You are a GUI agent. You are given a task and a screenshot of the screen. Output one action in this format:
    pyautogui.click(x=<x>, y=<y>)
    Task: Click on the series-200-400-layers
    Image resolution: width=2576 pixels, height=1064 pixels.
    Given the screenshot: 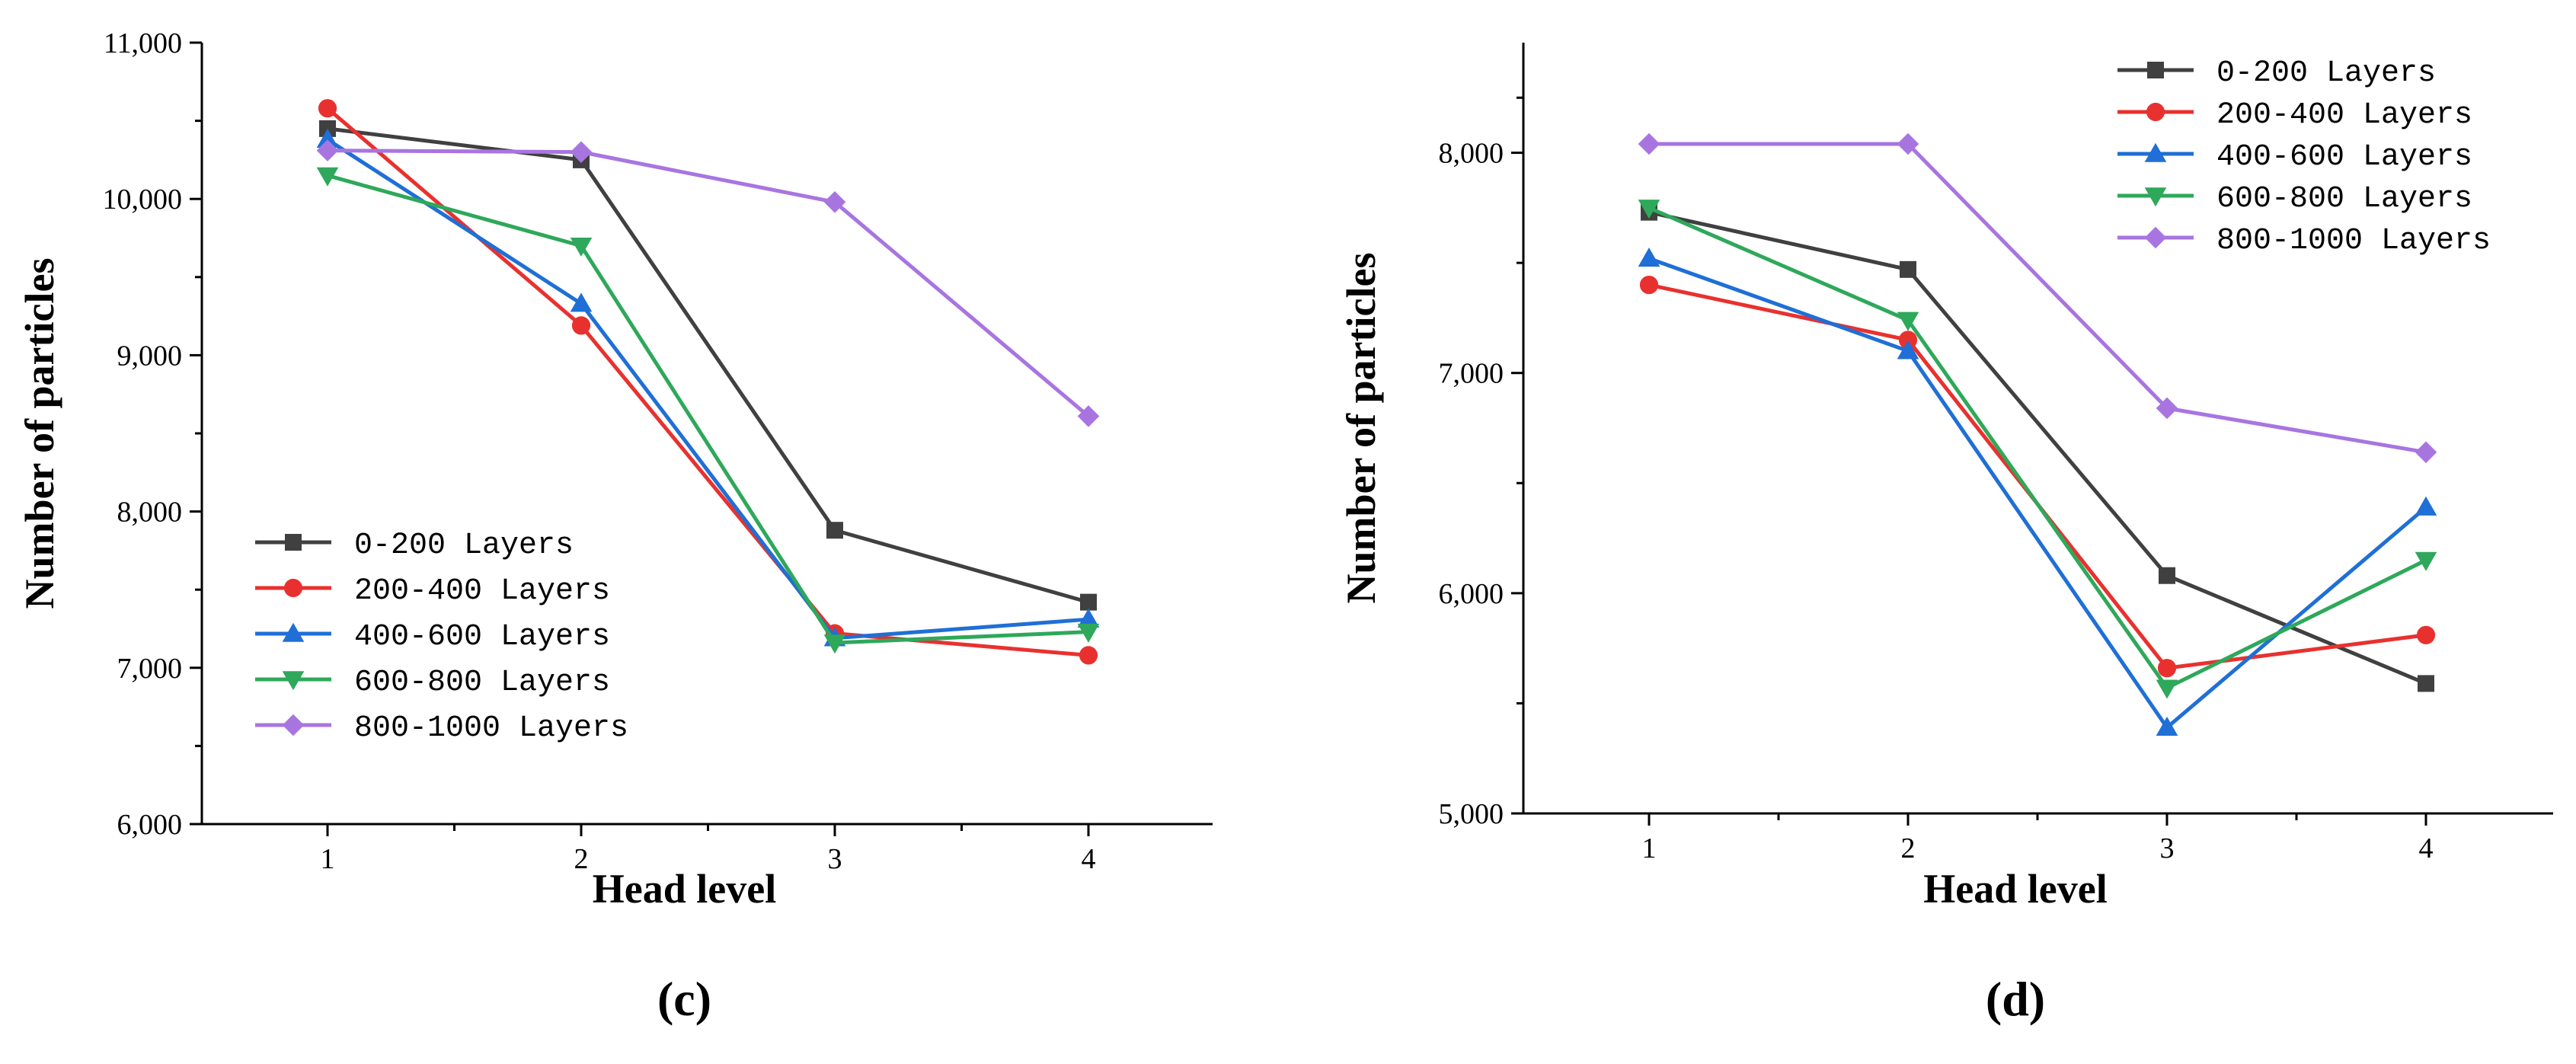 What is the action you would take?
    pyautogui.click(x=2038, y=477)
    